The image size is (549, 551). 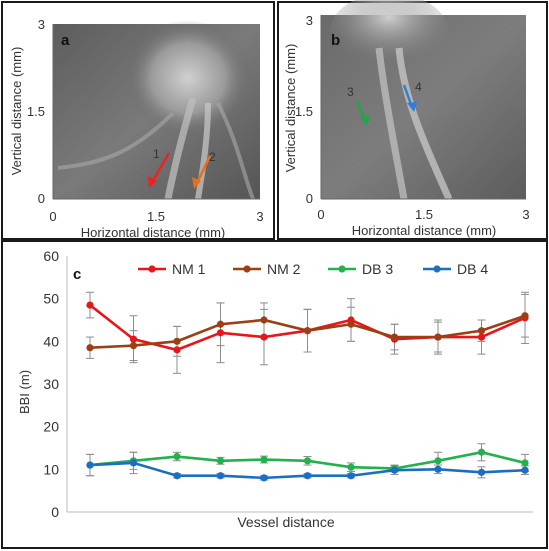 What do you see at coordinates (24, 392) in the screenshot?
I see `y-axis-label: BBI (m)` at bounding box center [24, 392].